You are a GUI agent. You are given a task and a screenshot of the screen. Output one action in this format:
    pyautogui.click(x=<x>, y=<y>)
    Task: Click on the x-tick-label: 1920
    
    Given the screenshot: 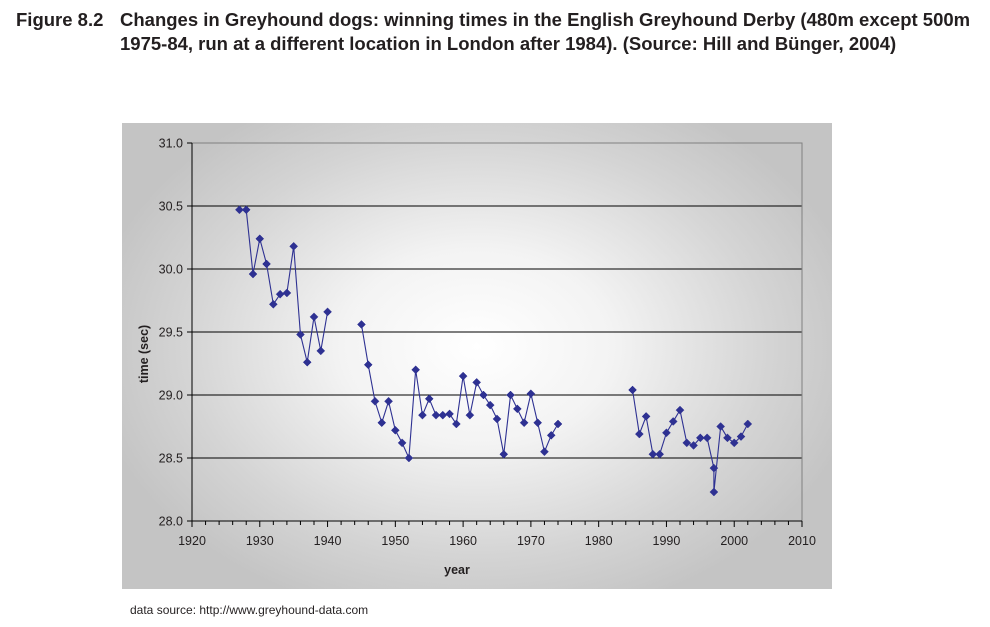 What is the action you would take?
    pyautogui.click(x=192, y=541)
    